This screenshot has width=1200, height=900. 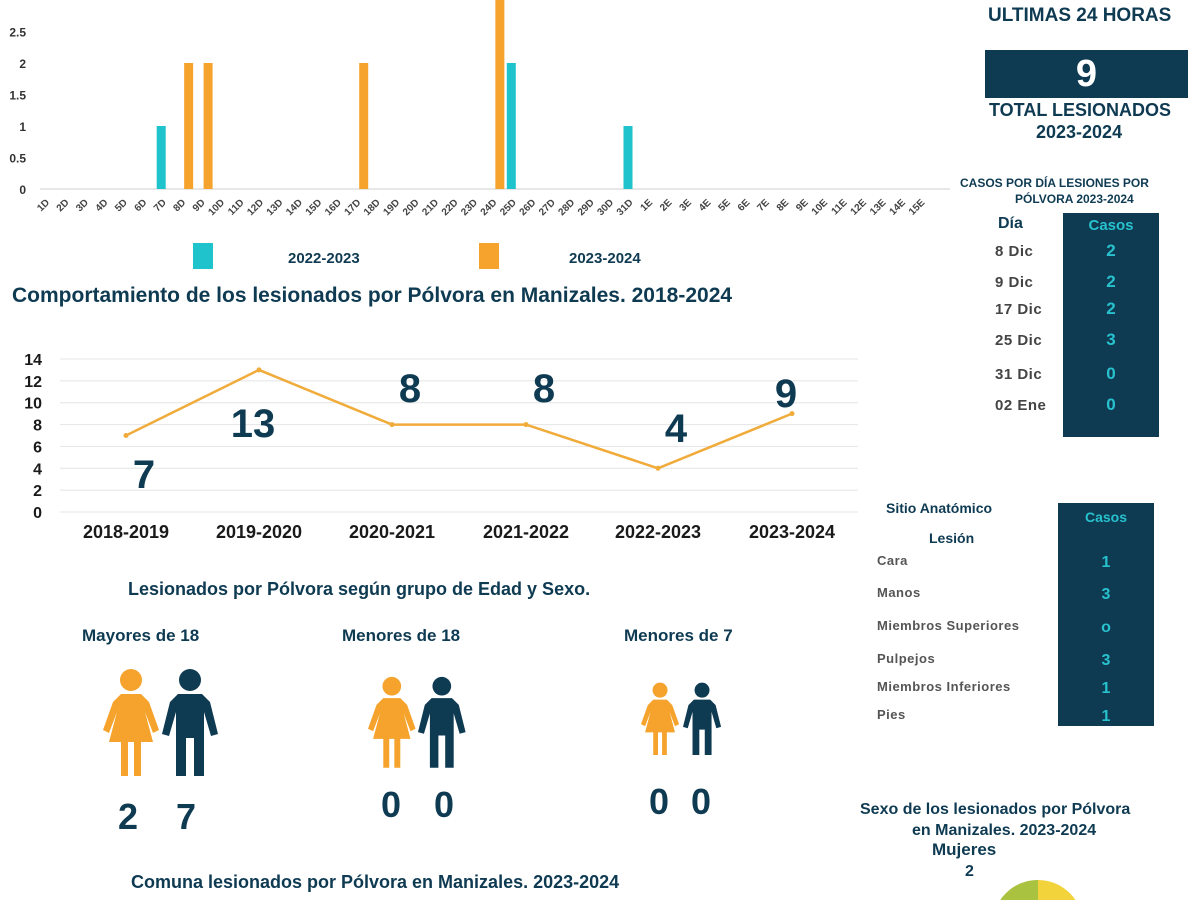 I want to click on line-point-2020-2021, so click(x=392, y=425).